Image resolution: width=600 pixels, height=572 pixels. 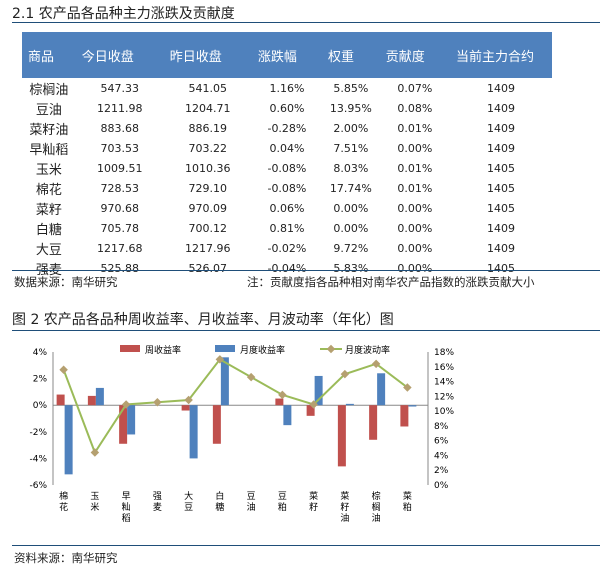 I want to click on table-cell: -0.02%, so click(x=287, y=248).